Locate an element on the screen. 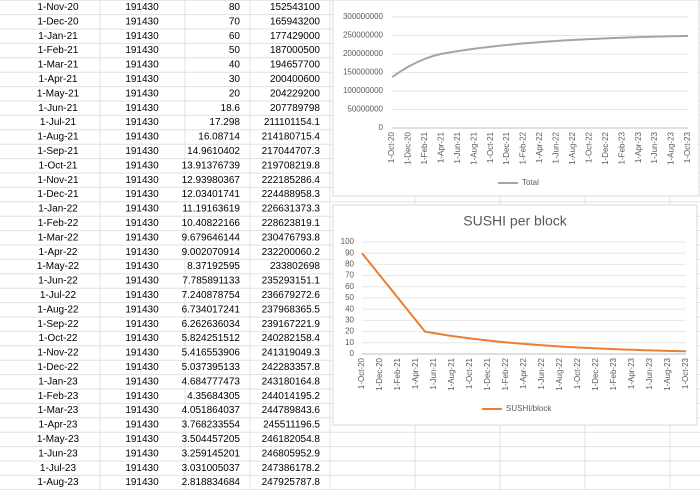  cell: 244789843.6 is located at coordinates (291, 410).